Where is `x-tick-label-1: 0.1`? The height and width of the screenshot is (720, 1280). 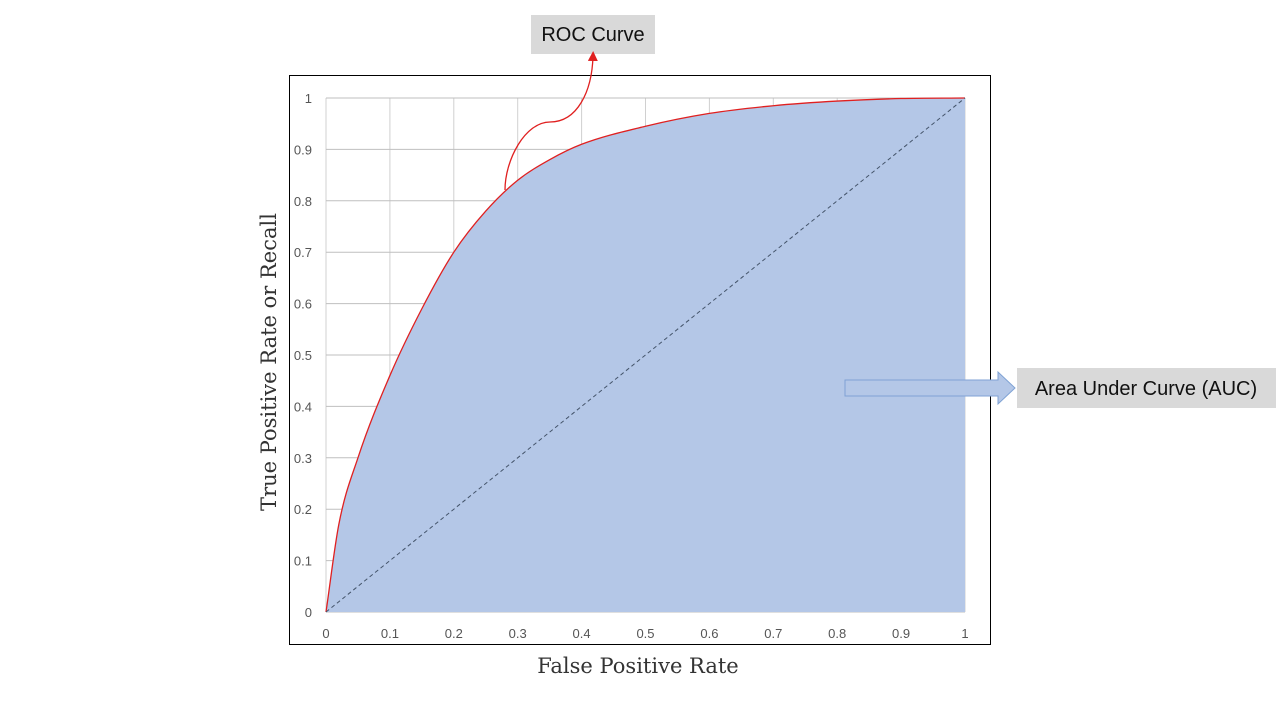 x-tick-label-1: 0.1 is located at coordinates (390, 633).